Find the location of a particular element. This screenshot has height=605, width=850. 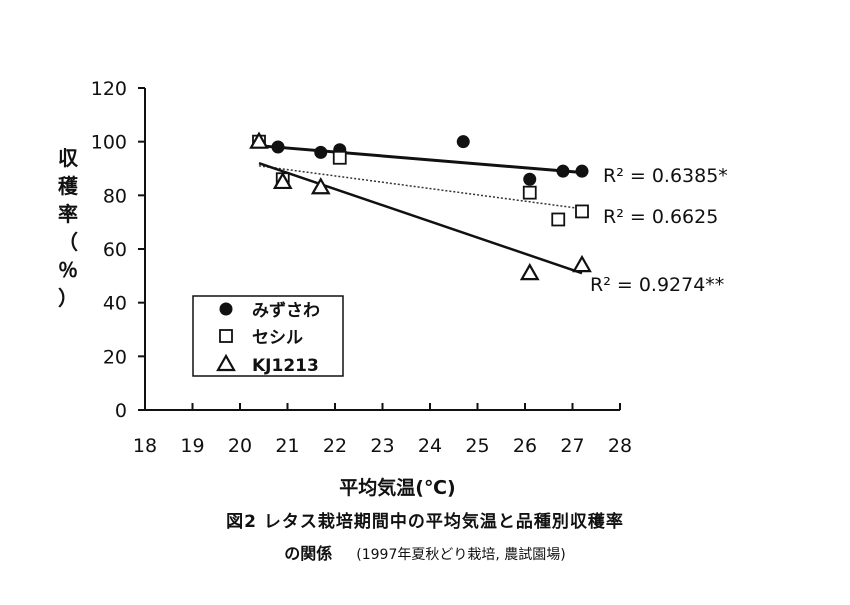

y-tick-label: 40 is located at coordinates (115, 304).